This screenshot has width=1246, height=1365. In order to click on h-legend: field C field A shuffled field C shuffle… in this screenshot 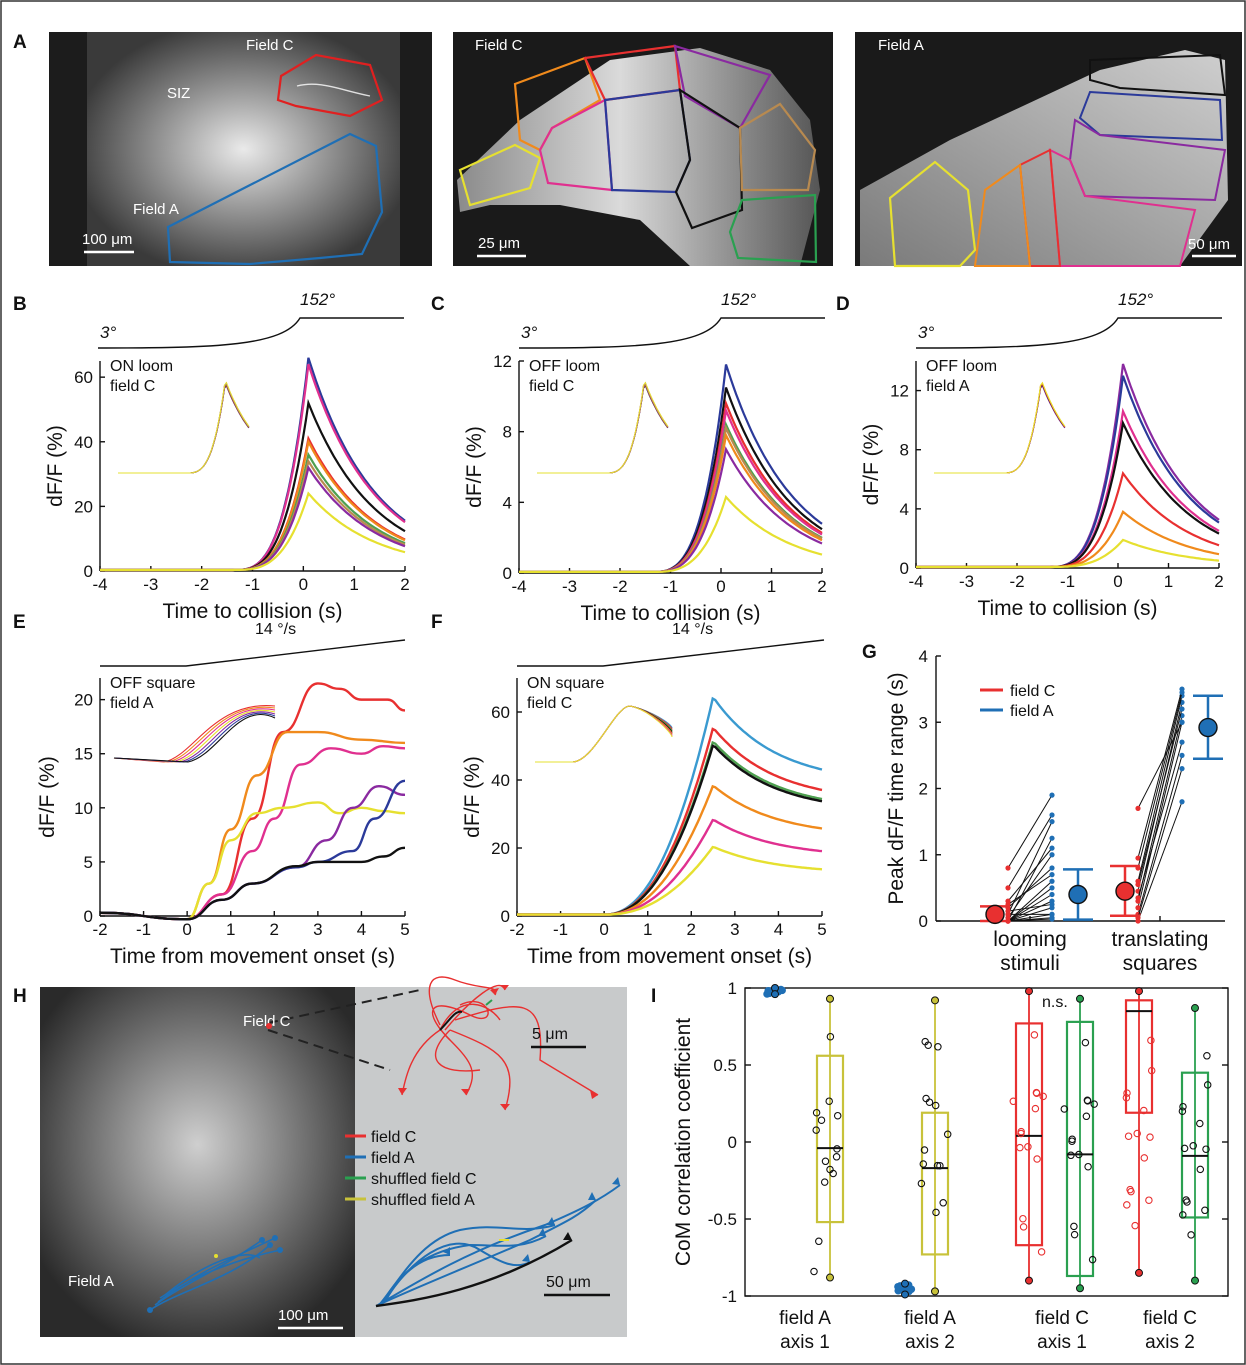, I will do `click(411, 1169)`.